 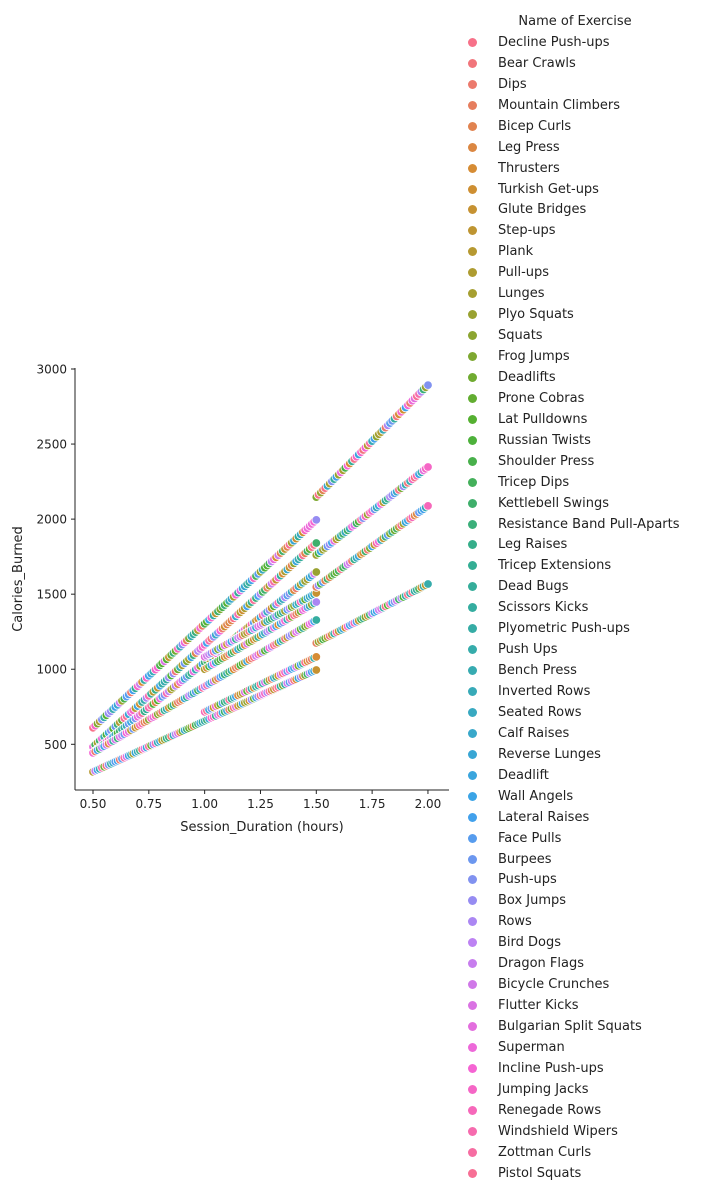 I want to click on legend-label: Push-ups, so click(x=527, y=880).